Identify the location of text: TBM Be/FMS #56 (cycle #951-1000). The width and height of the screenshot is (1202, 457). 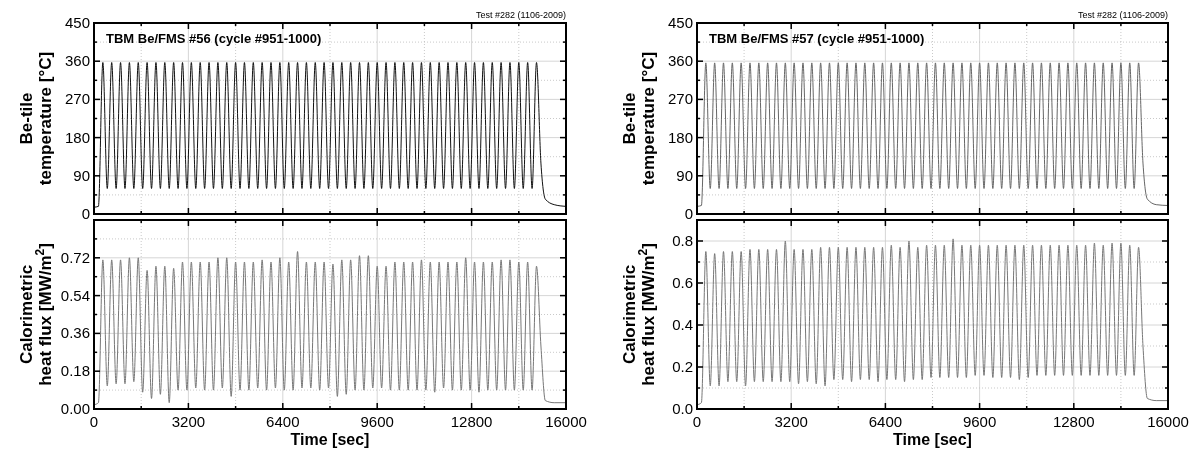
(214, 38).